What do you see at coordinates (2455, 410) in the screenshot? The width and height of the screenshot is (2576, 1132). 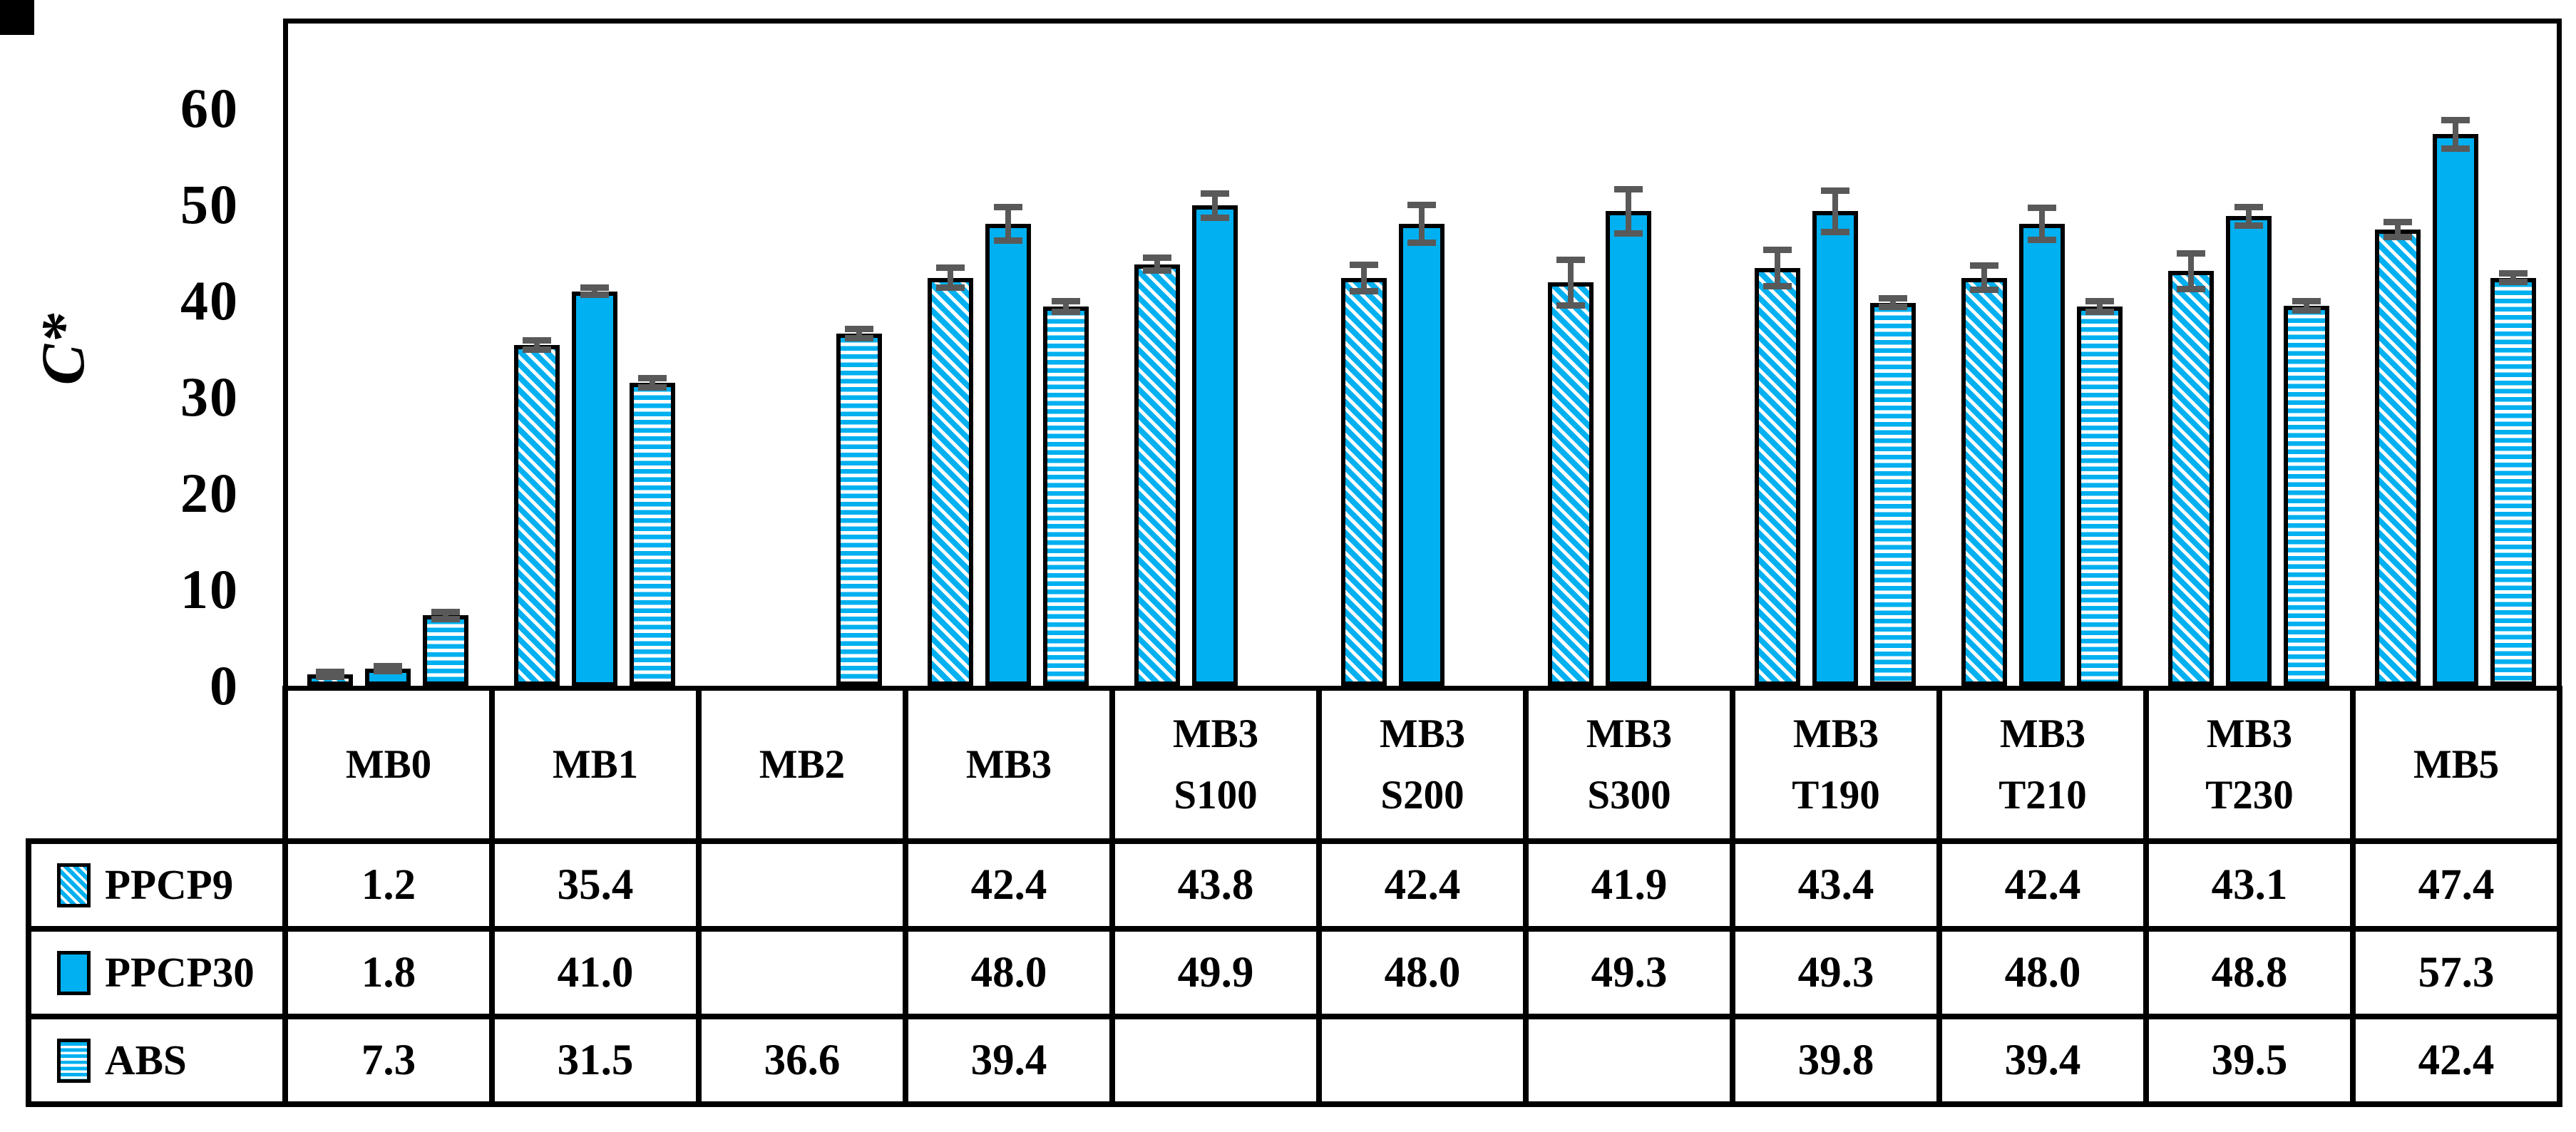 I see `bar-ppcp30-mb5` at bounding box center [2455, 410].